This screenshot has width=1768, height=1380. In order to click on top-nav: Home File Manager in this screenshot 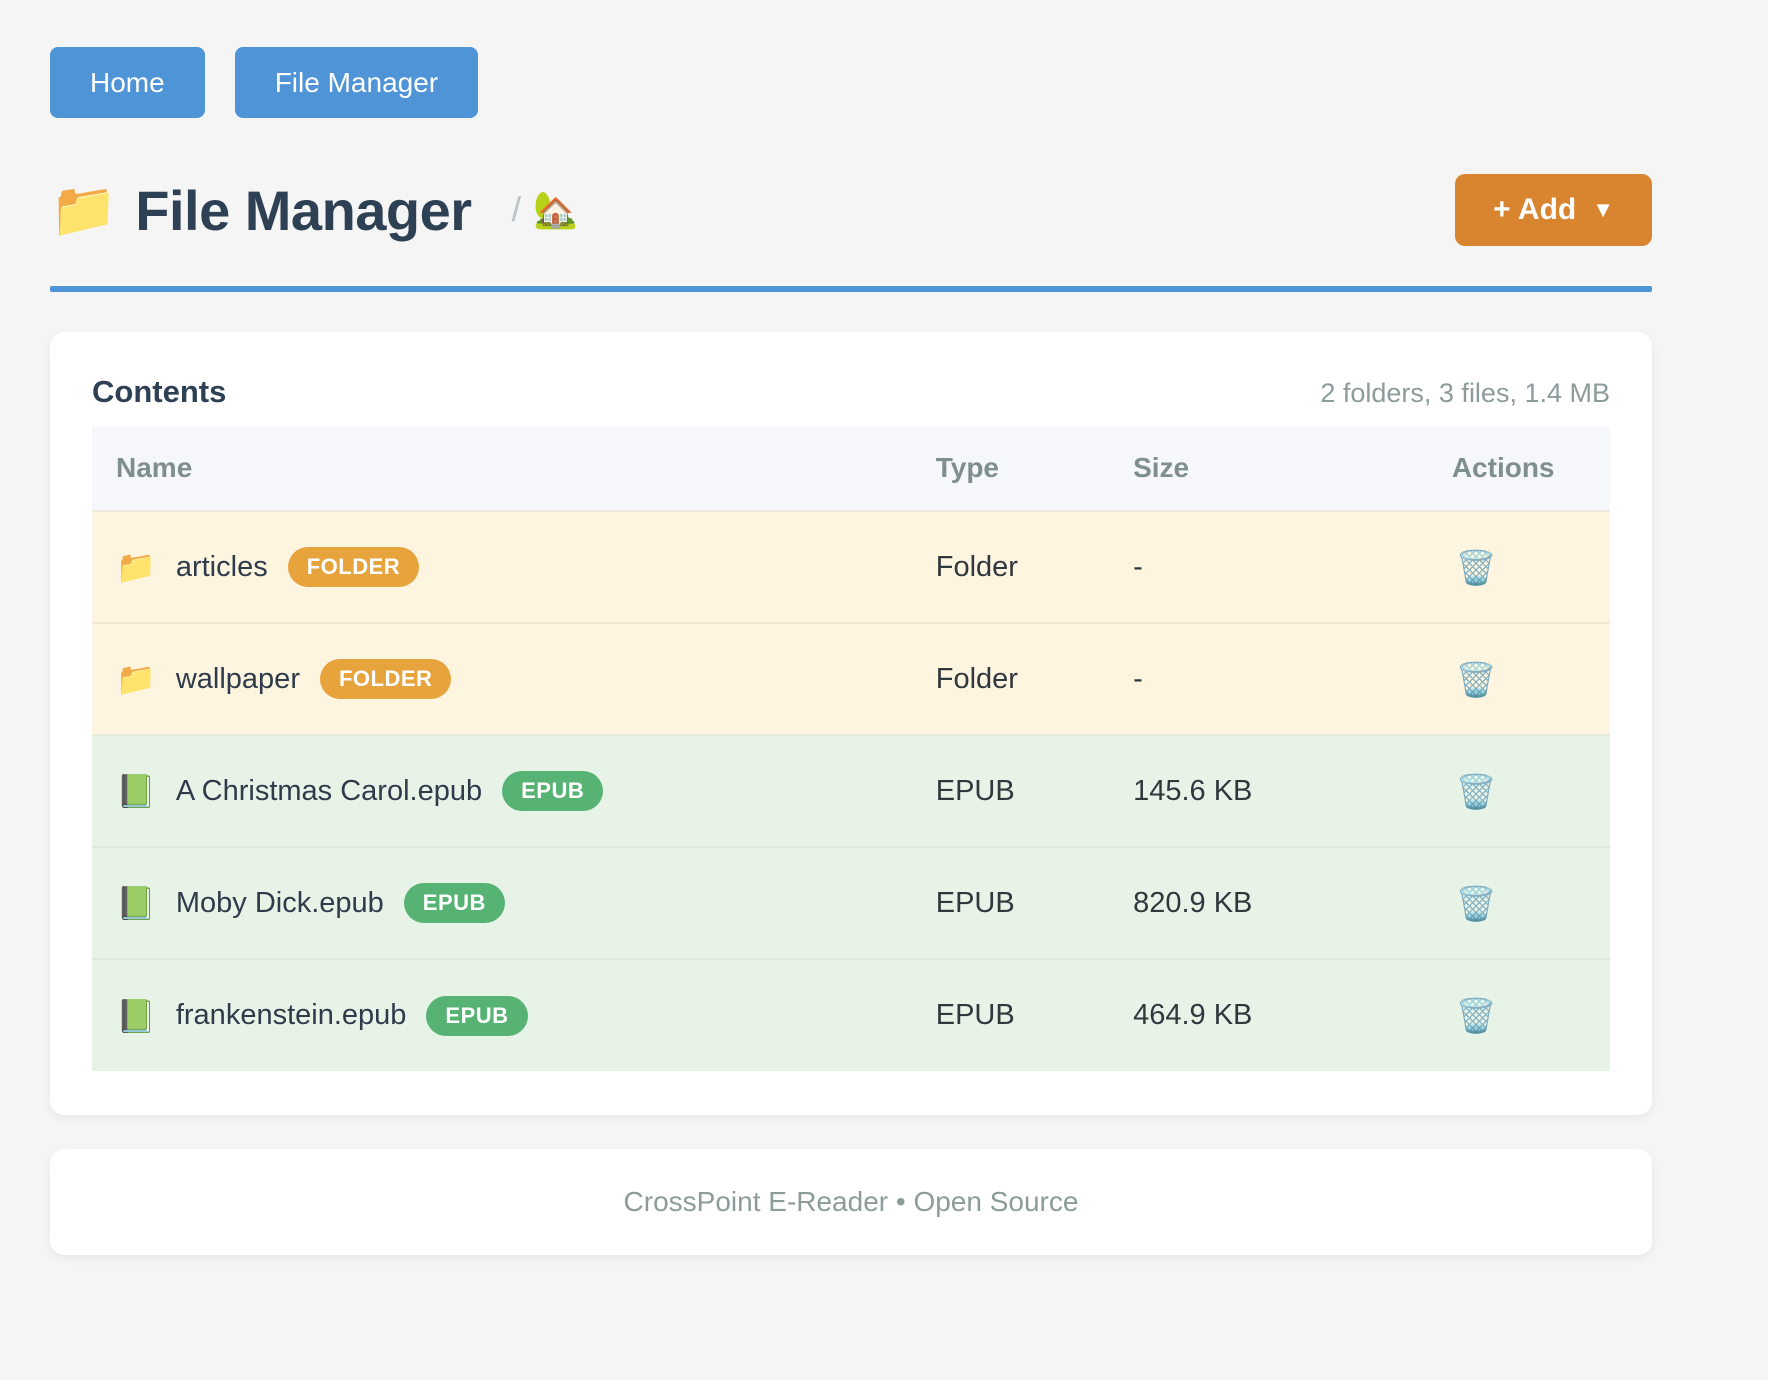, I will do `click(851, 59)`.